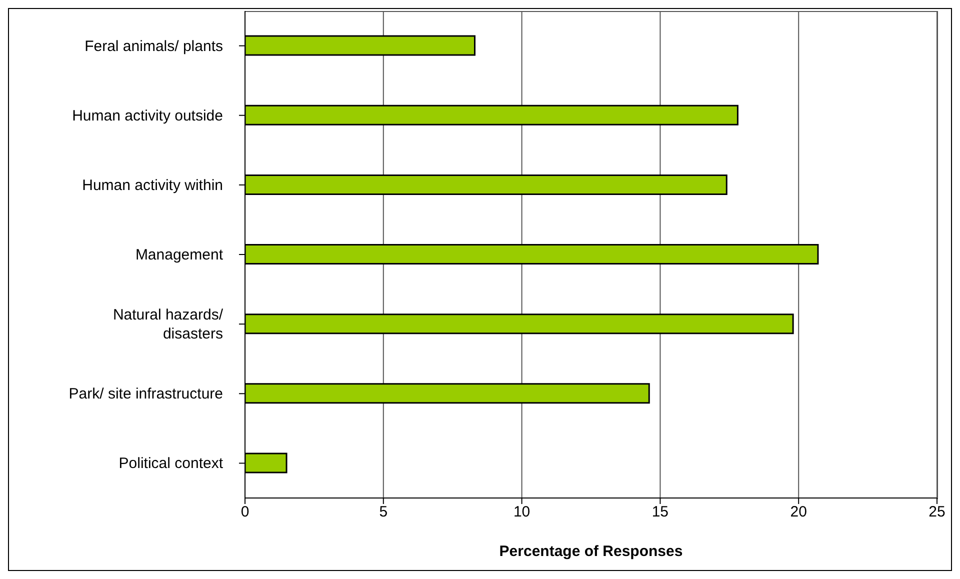 The height and width of the screenshot is (579, 960). I want to click on y-tick-label: Park/ site infrastructure, so click(145, 393).